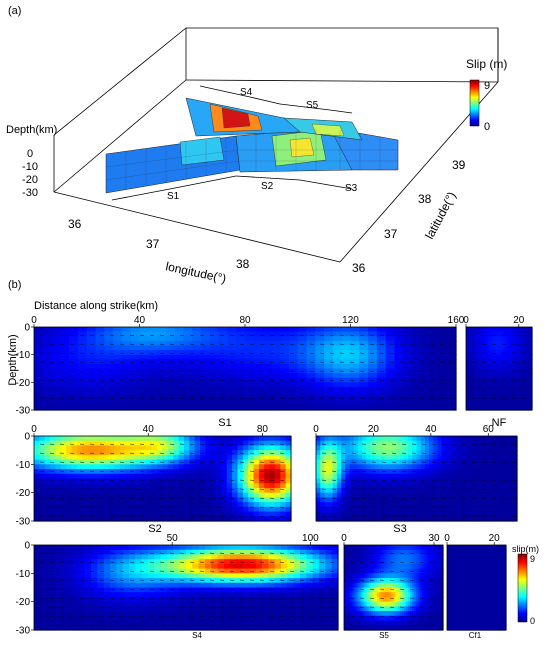 This screenshot has width=550, height=649. I want to click on lon-tick-2: 38, so click(243, 264).